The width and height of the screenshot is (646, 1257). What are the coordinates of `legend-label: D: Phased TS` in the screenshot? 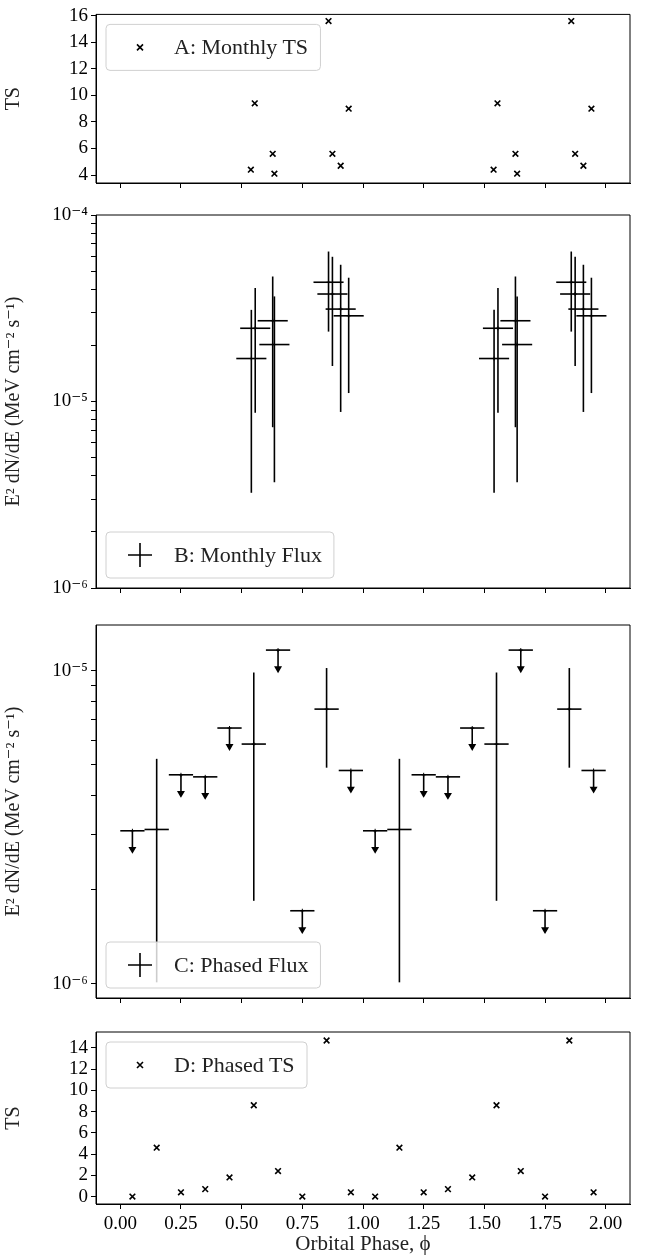 It's located at (234, 1064).